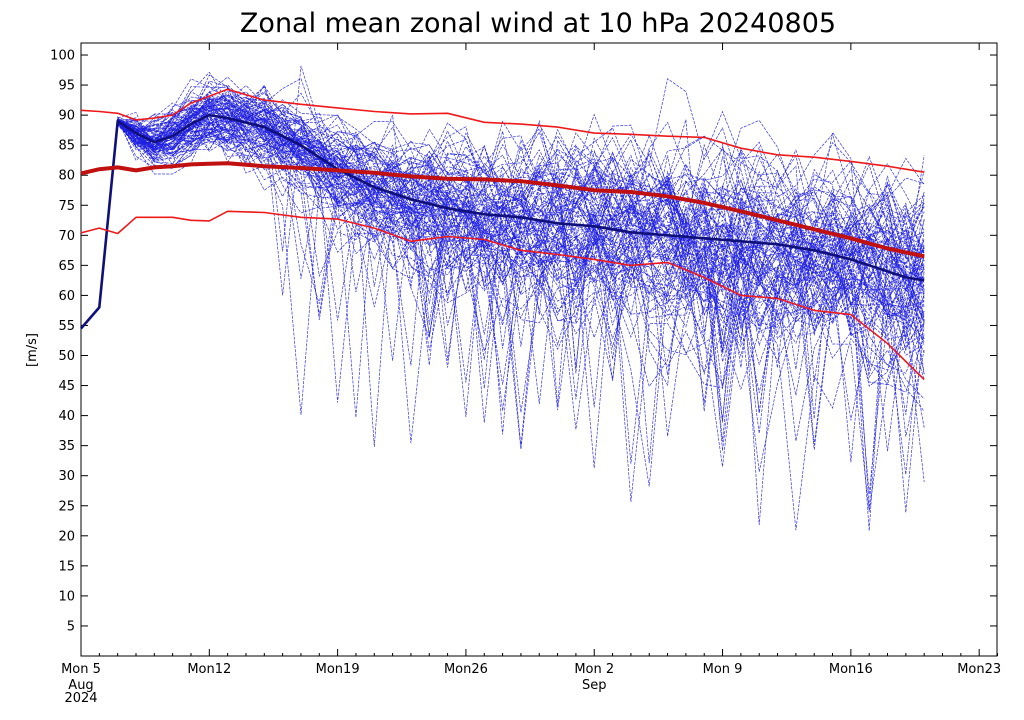  Describe the element at coordinates (32, 350) in the screenshot. I see `y-axis-label: [m/s]` at that location.